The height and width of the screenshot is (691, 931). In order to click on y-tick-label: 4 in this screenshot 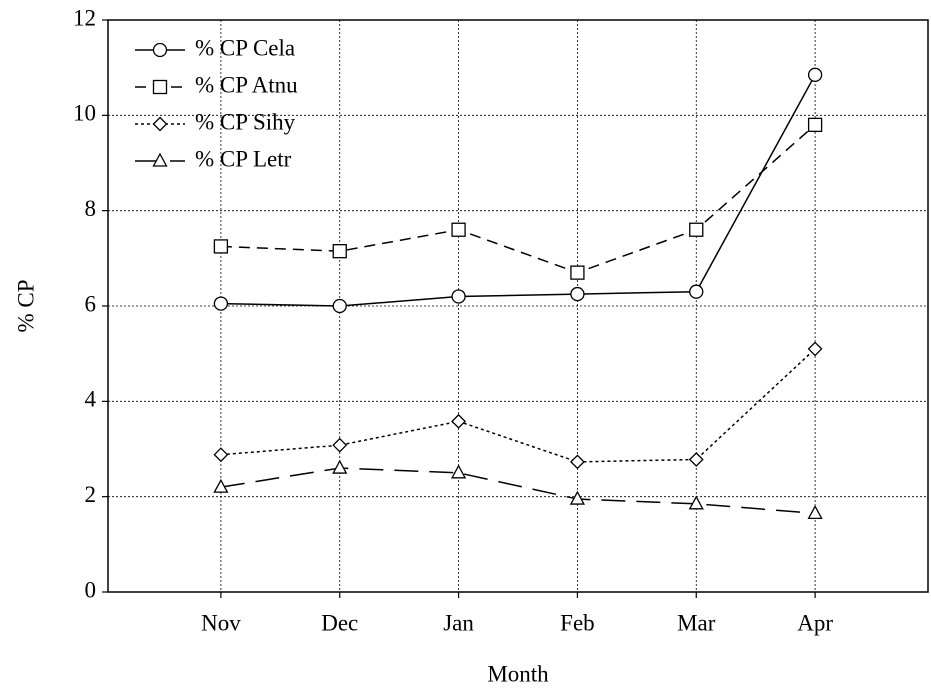, I will do `click(91, 399)`.